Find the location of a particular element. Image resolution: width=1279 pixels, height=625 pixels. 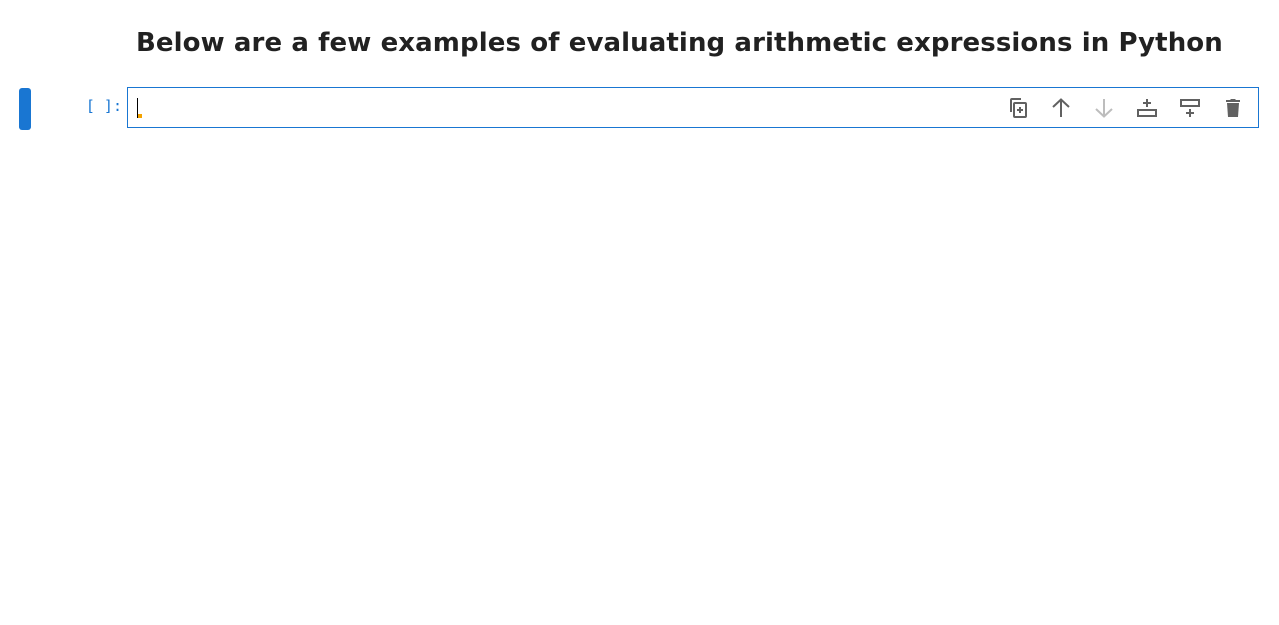

move-up-icon is located at coordinates (1060, 107).